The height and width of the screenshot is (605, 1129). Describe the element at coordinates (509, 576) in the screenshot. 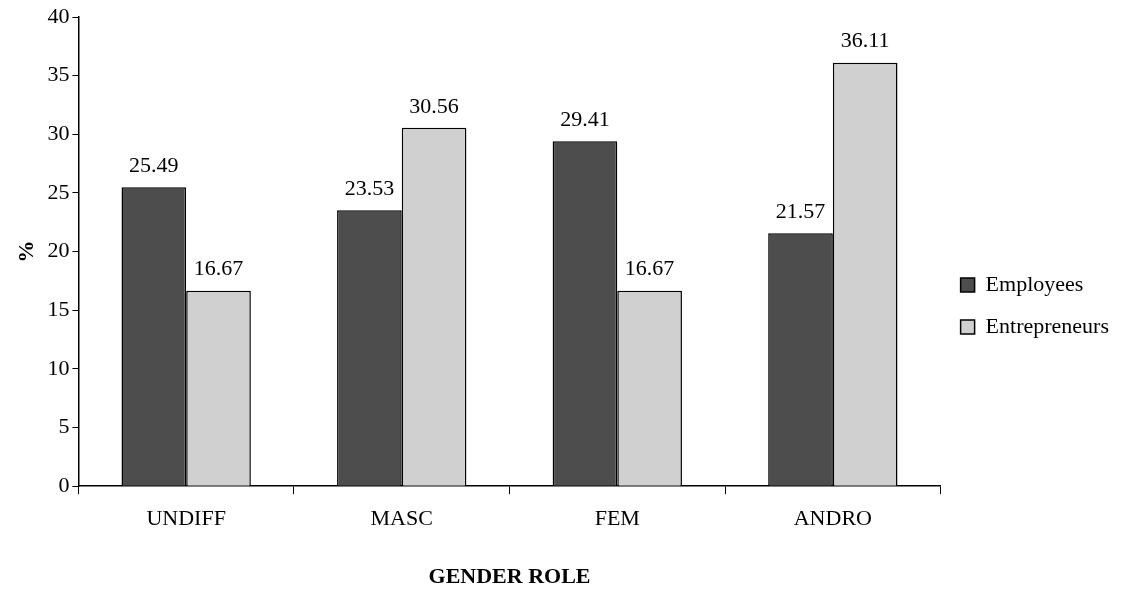

I see `x-axis-title: GENDER ROLE` at that location.